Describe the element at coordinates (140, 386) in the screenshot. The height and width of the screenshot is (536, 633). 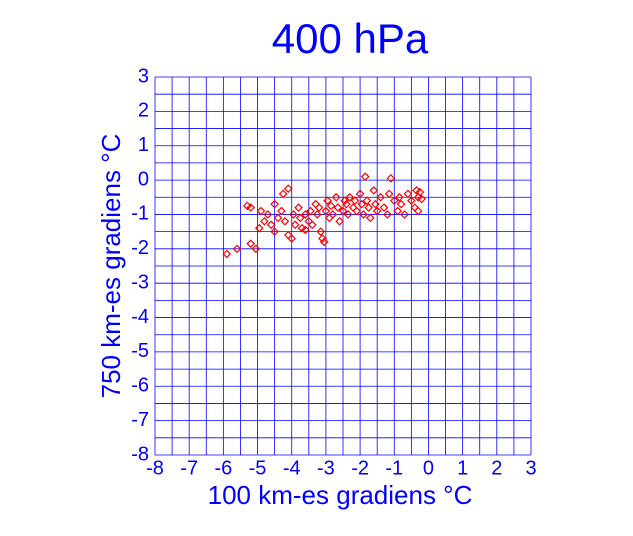
I see `y-tick-label: -6` at that location.